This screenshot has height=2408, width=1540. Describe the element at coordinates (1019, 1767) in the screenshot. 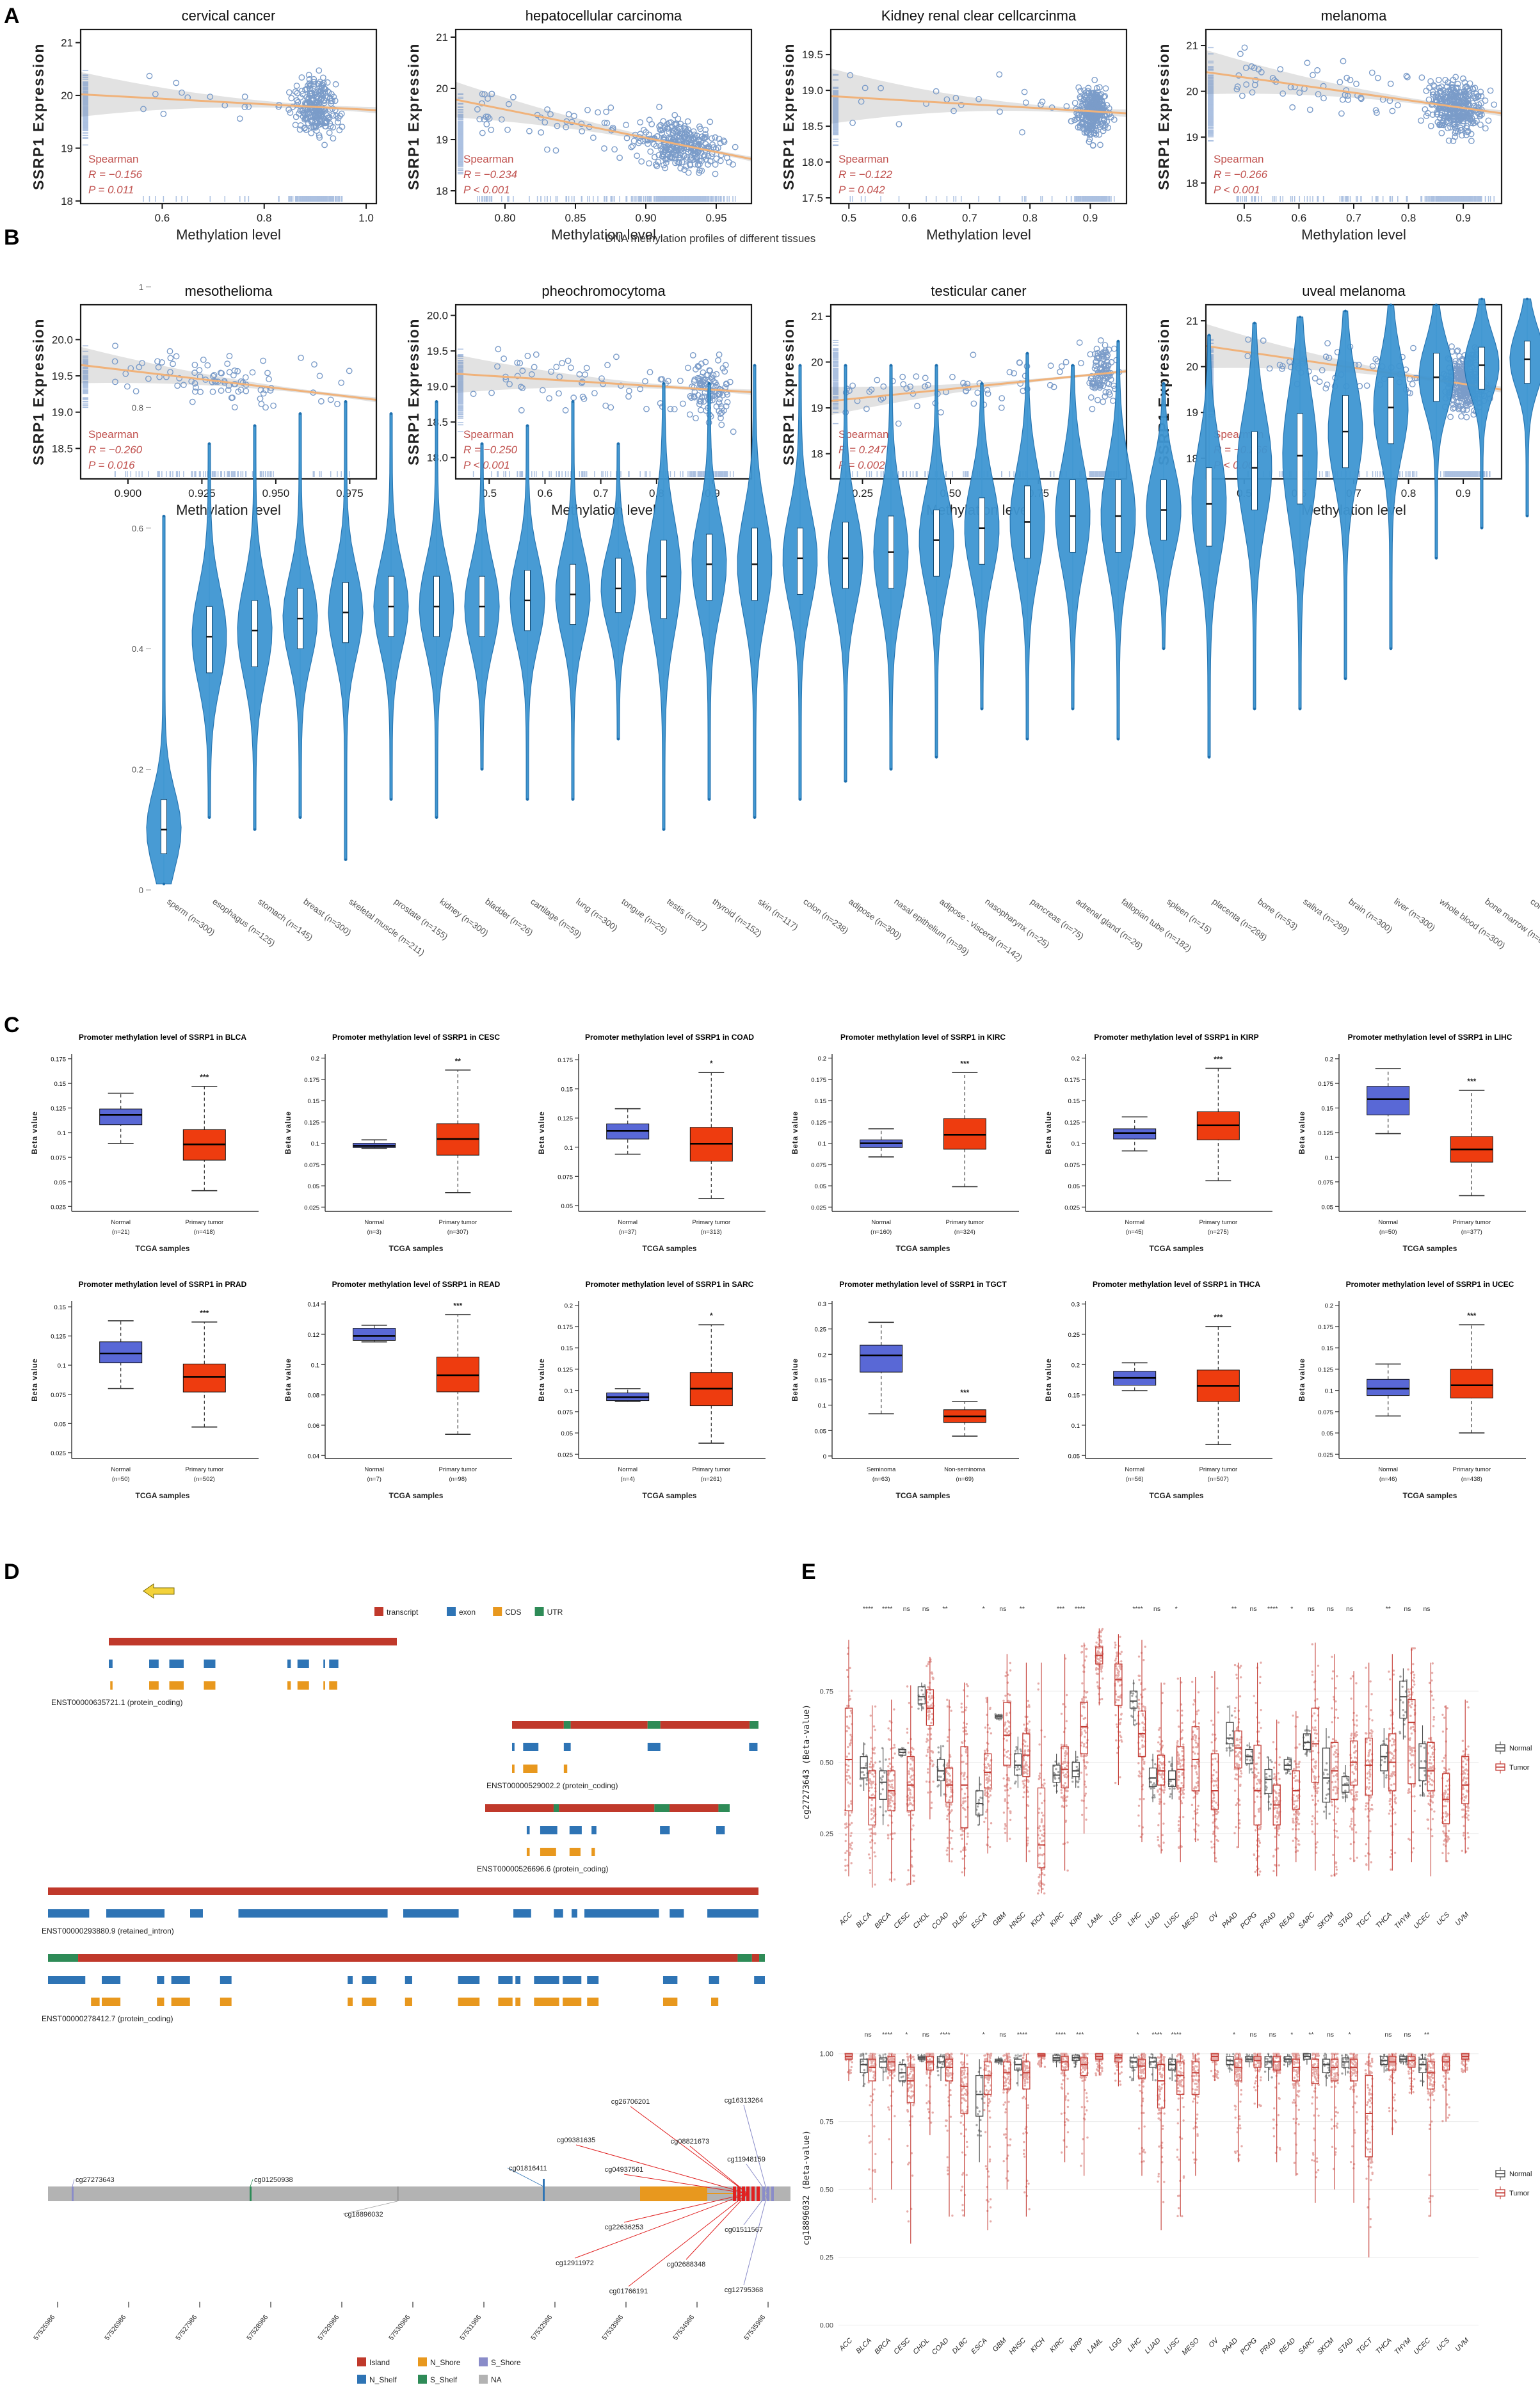

I see `cg27273643-HNSC: **HNSC` at that location.